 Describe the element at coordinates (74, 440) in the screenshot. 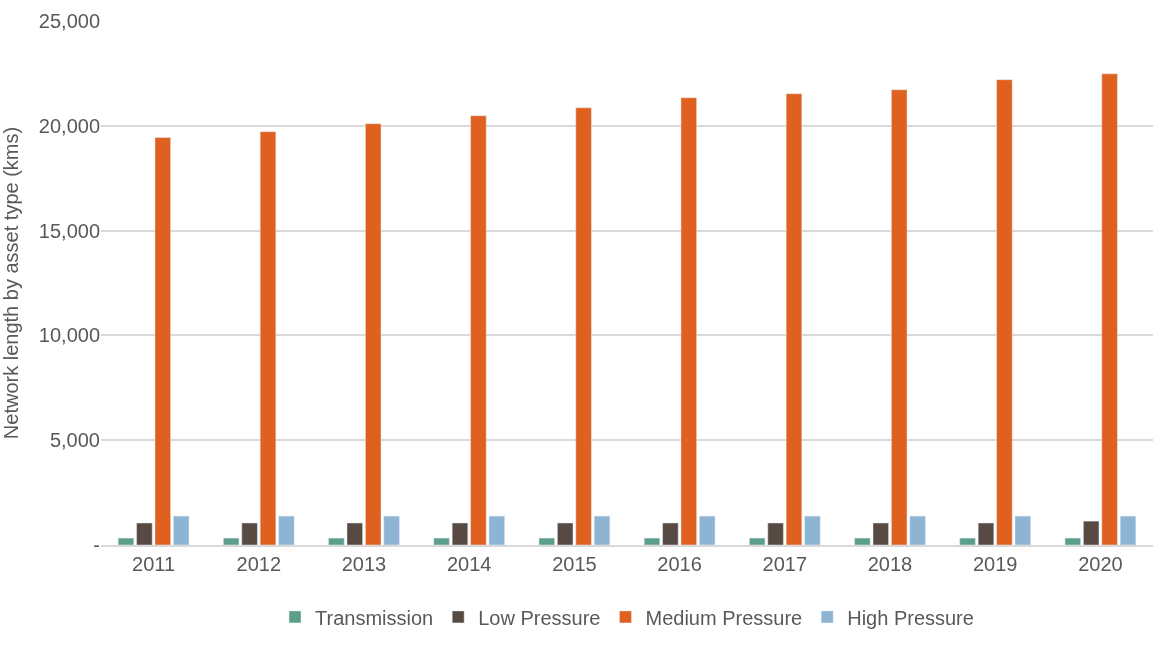

I see `y-tick-label: 5,000` at that location.